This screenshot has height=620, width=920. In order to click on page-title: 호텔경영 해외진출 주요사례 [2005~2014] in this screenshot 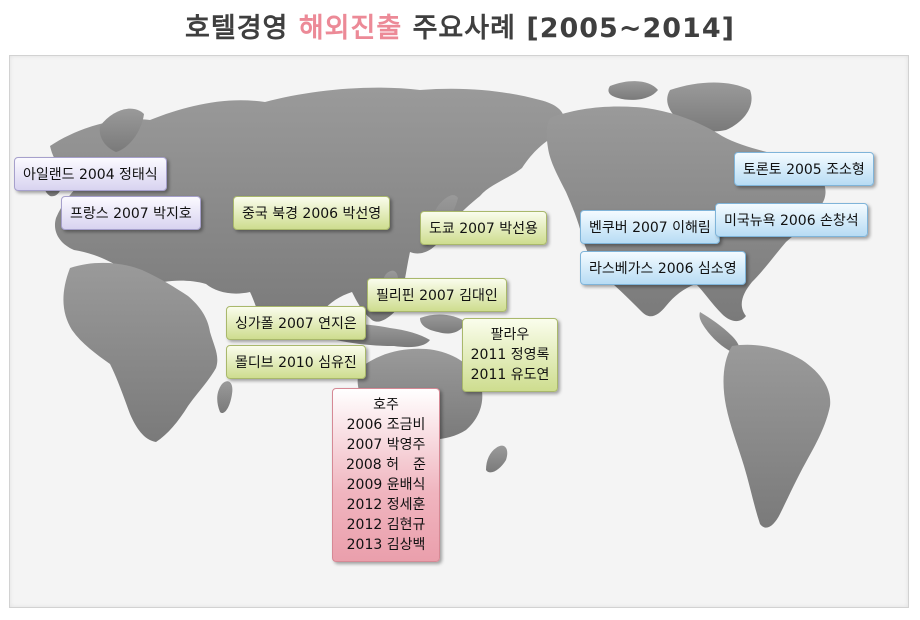, I will do `click(460, 25)`.